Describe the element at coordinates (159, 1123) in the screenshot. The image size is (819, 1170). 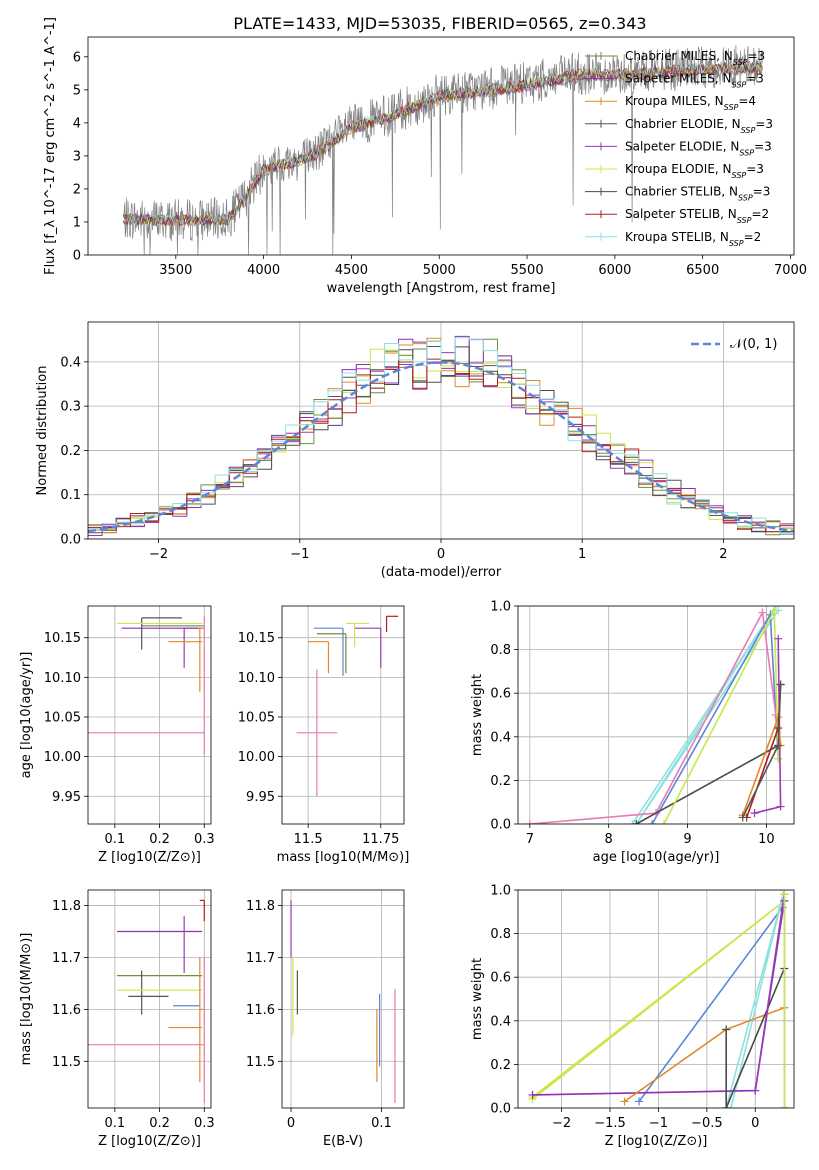
I see `mass_vs_Z-xtick-label: 0.2` at that location.